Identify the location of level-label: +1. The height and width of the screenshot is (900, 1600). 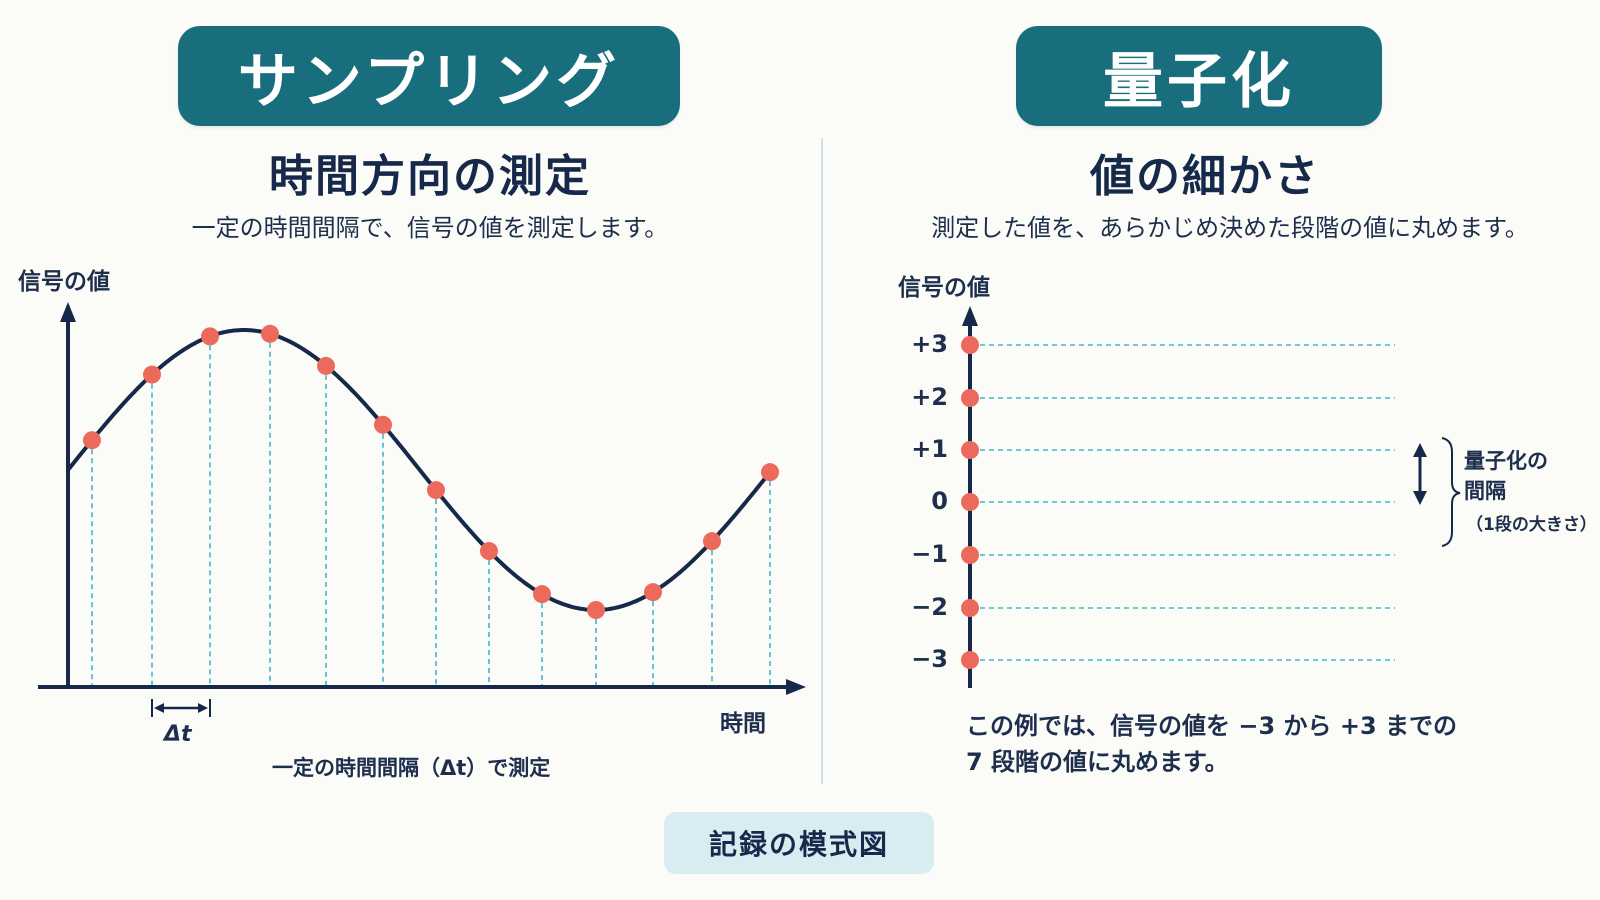
(929, 449).